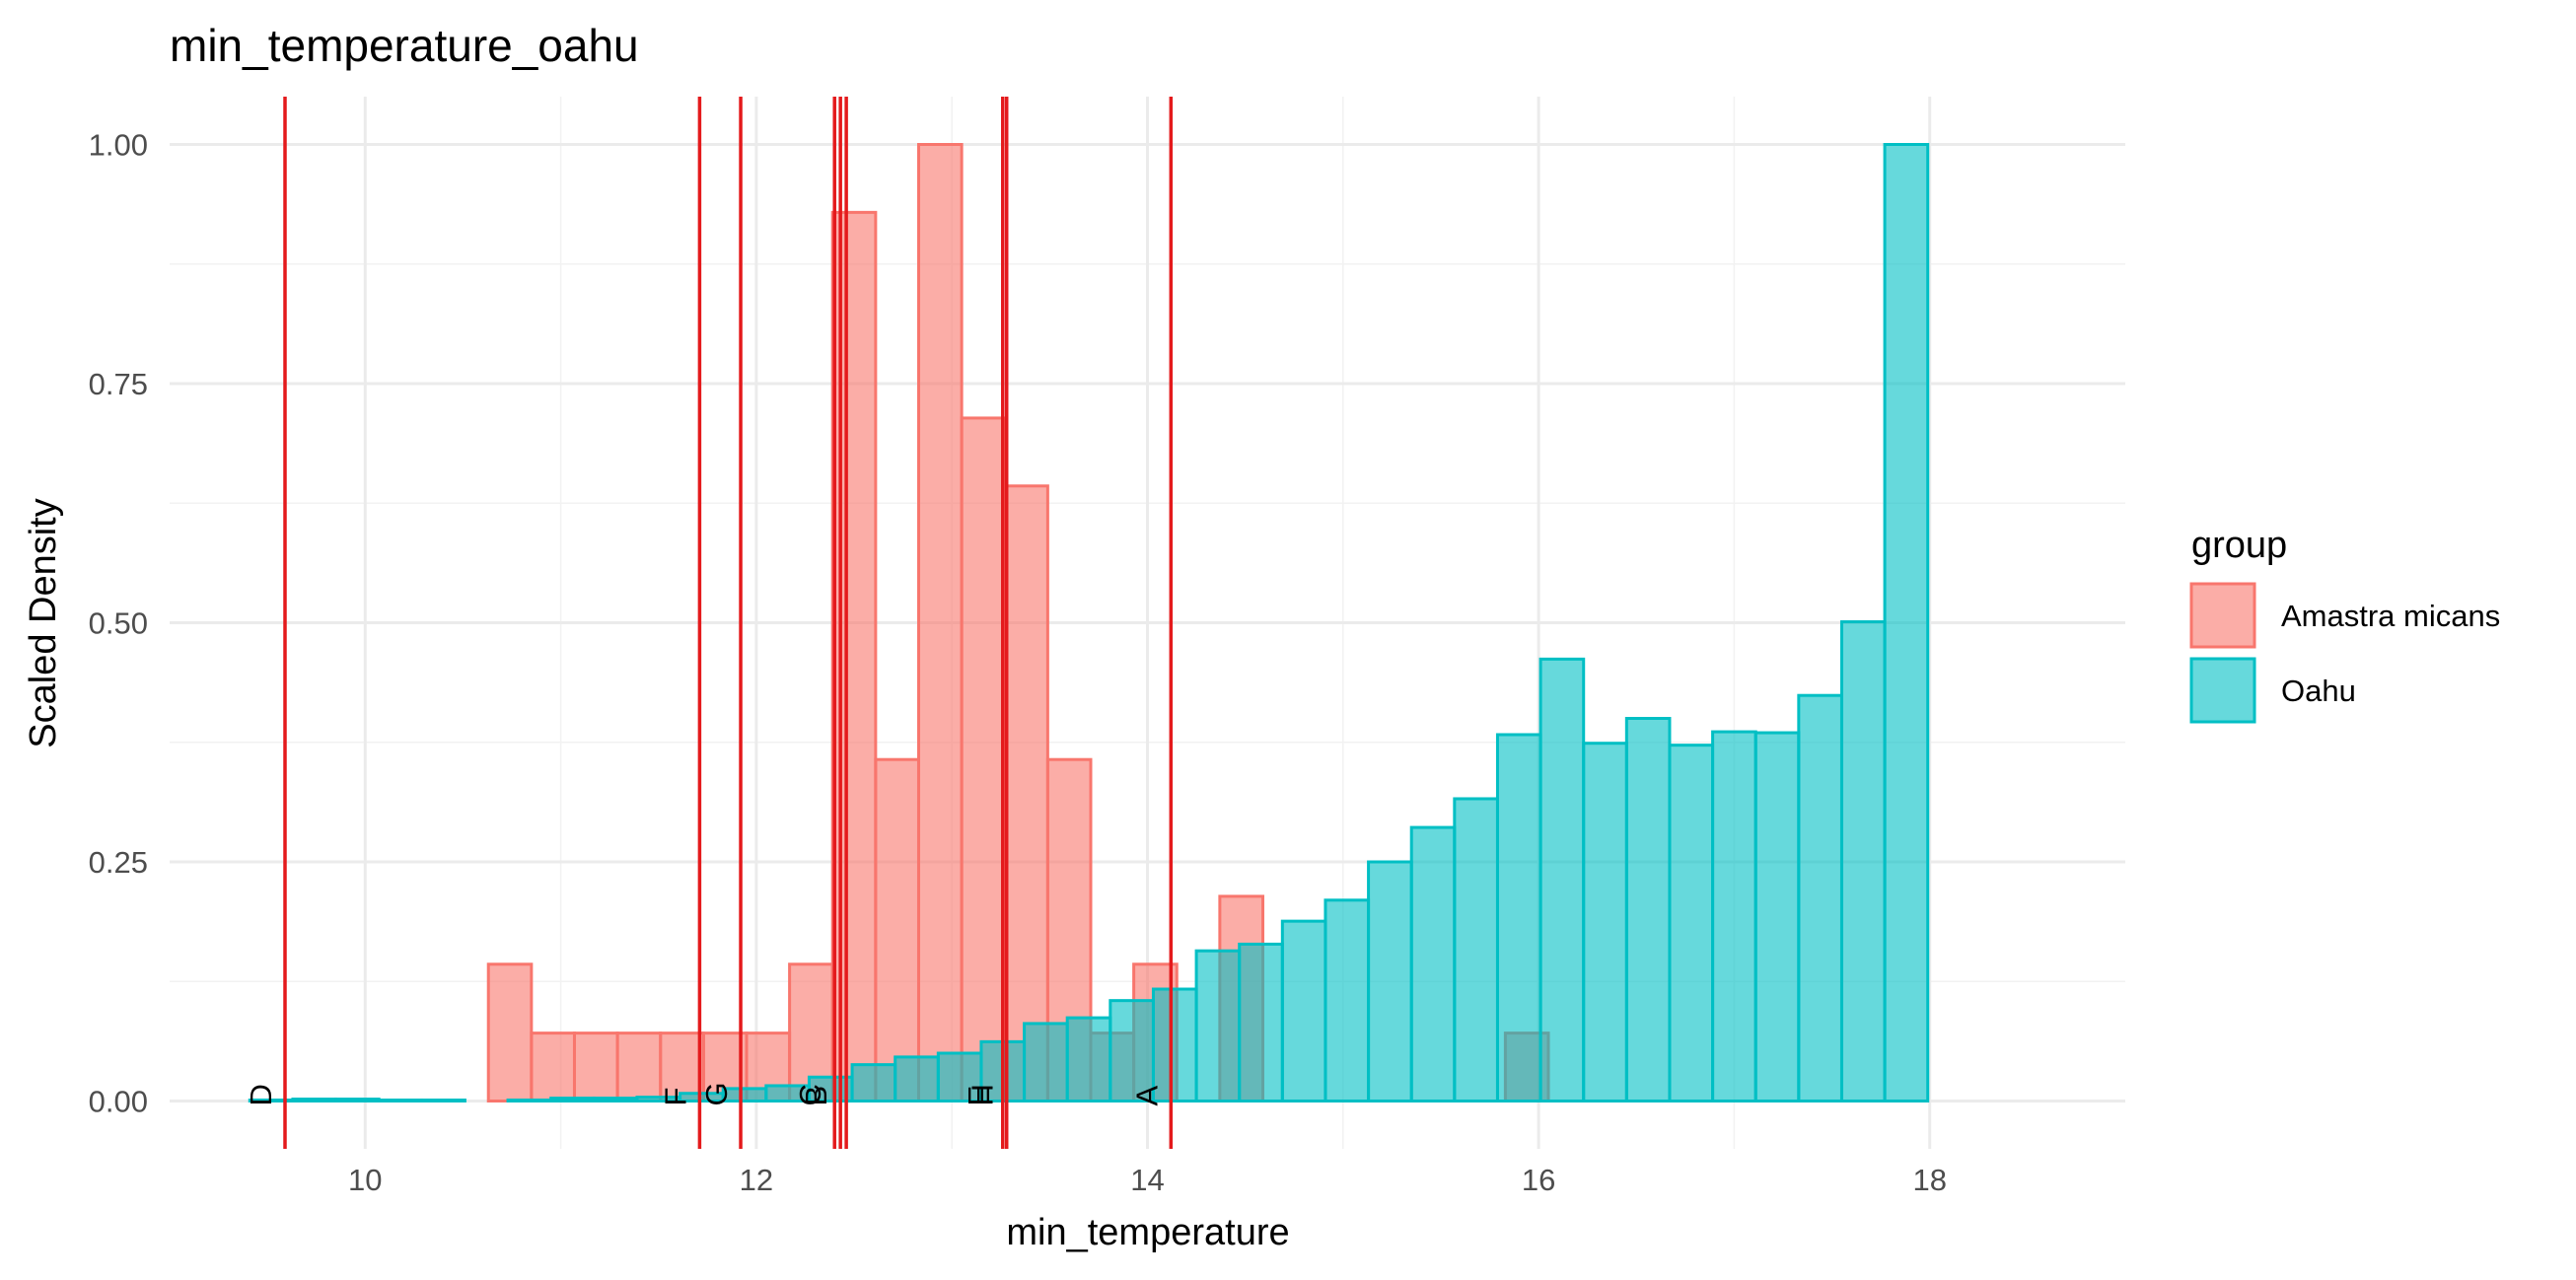 Image resolution: width=2576 pixels, height=1280 pixels. Describe the element at coordinates (2390, 616) in the screenshot. I see `legend-label: Amastra micans` at that location.